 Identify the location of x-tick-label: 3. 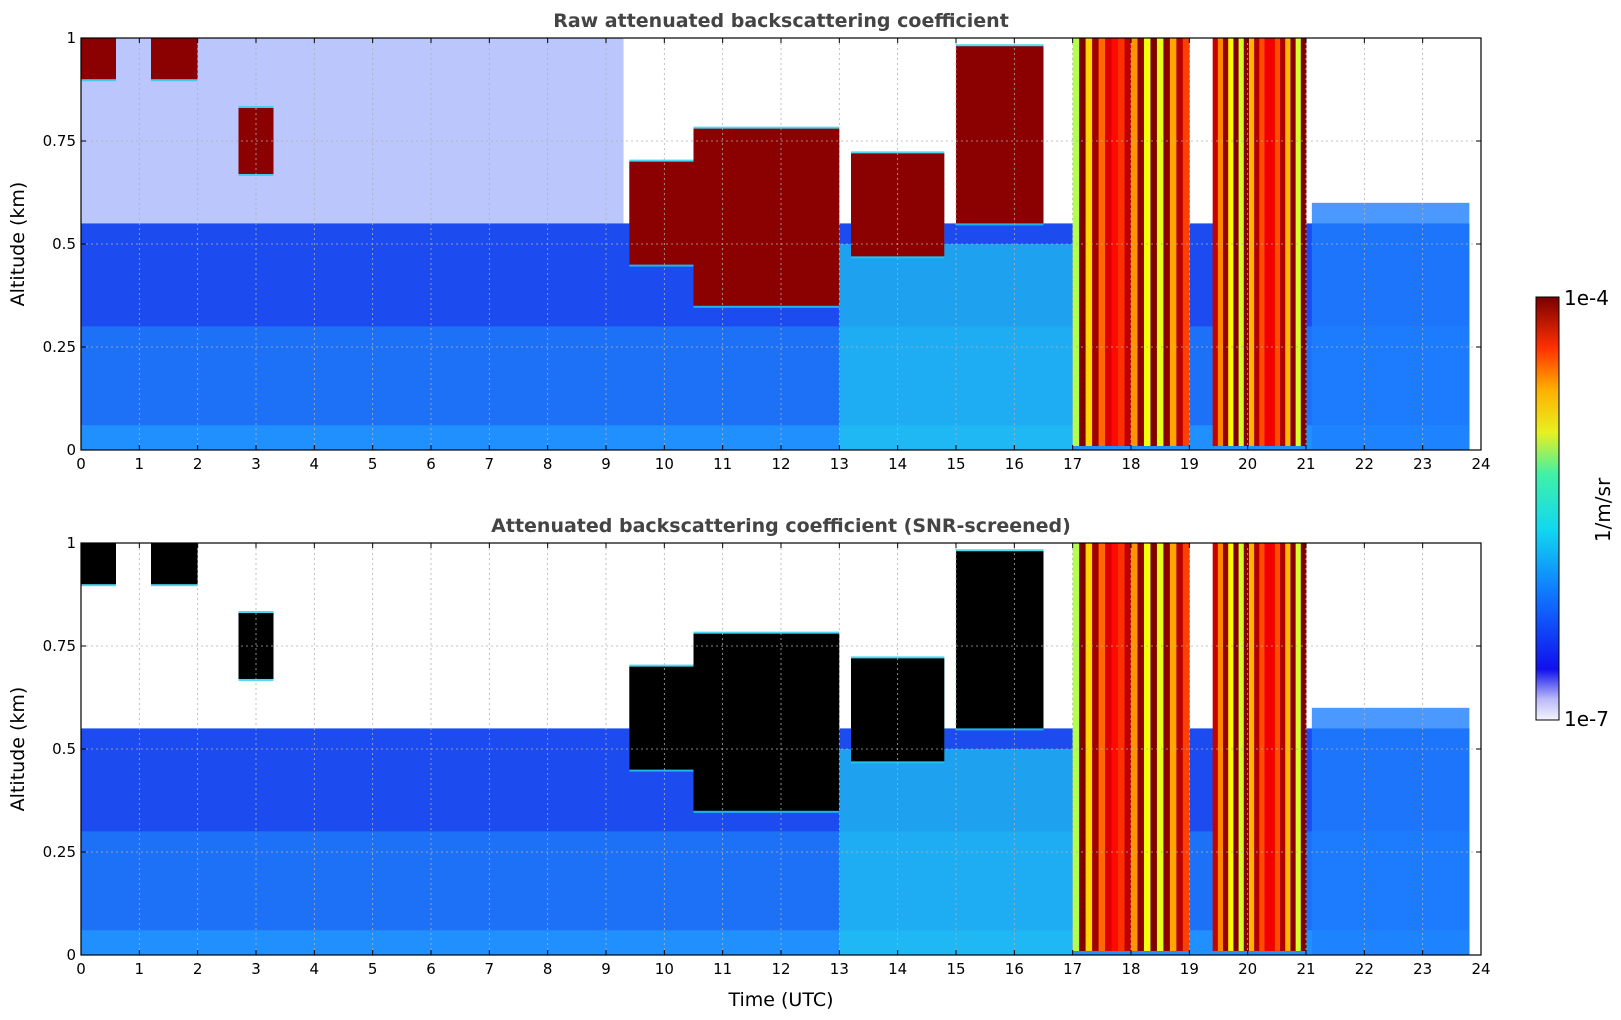
(256, 464).